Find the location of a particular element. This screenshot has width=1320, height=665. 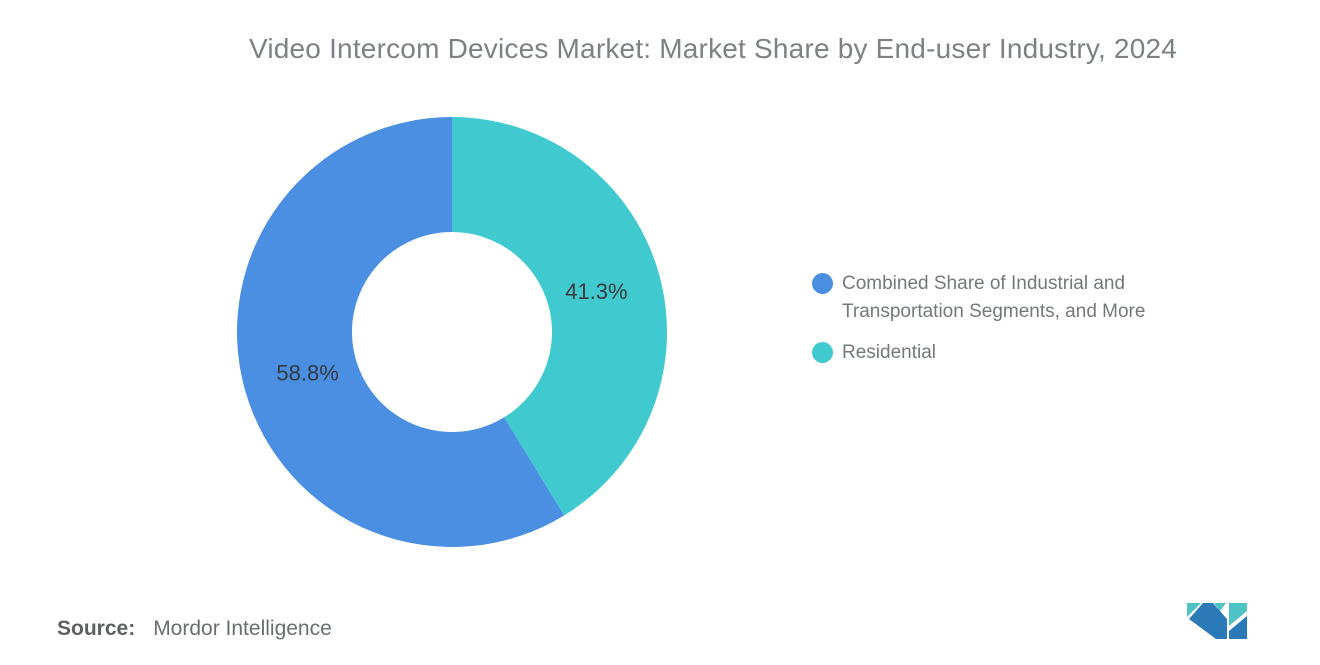

source-line: Source: Mordor Intelligence is located at coordinates (194, 629).